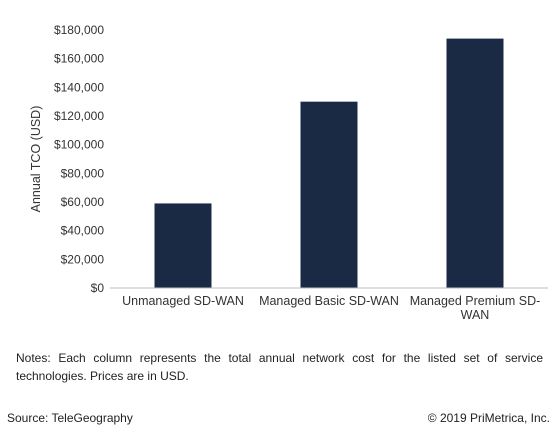  I want to click on y-tick-label: $20,000, so click(83, 259).